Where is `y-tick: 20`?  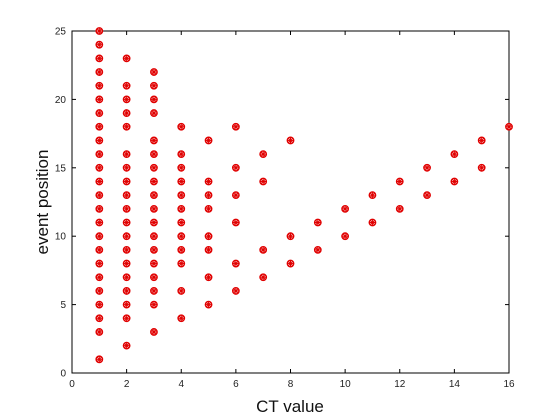
y-tick: 20 is located at coordinates (282, 100).